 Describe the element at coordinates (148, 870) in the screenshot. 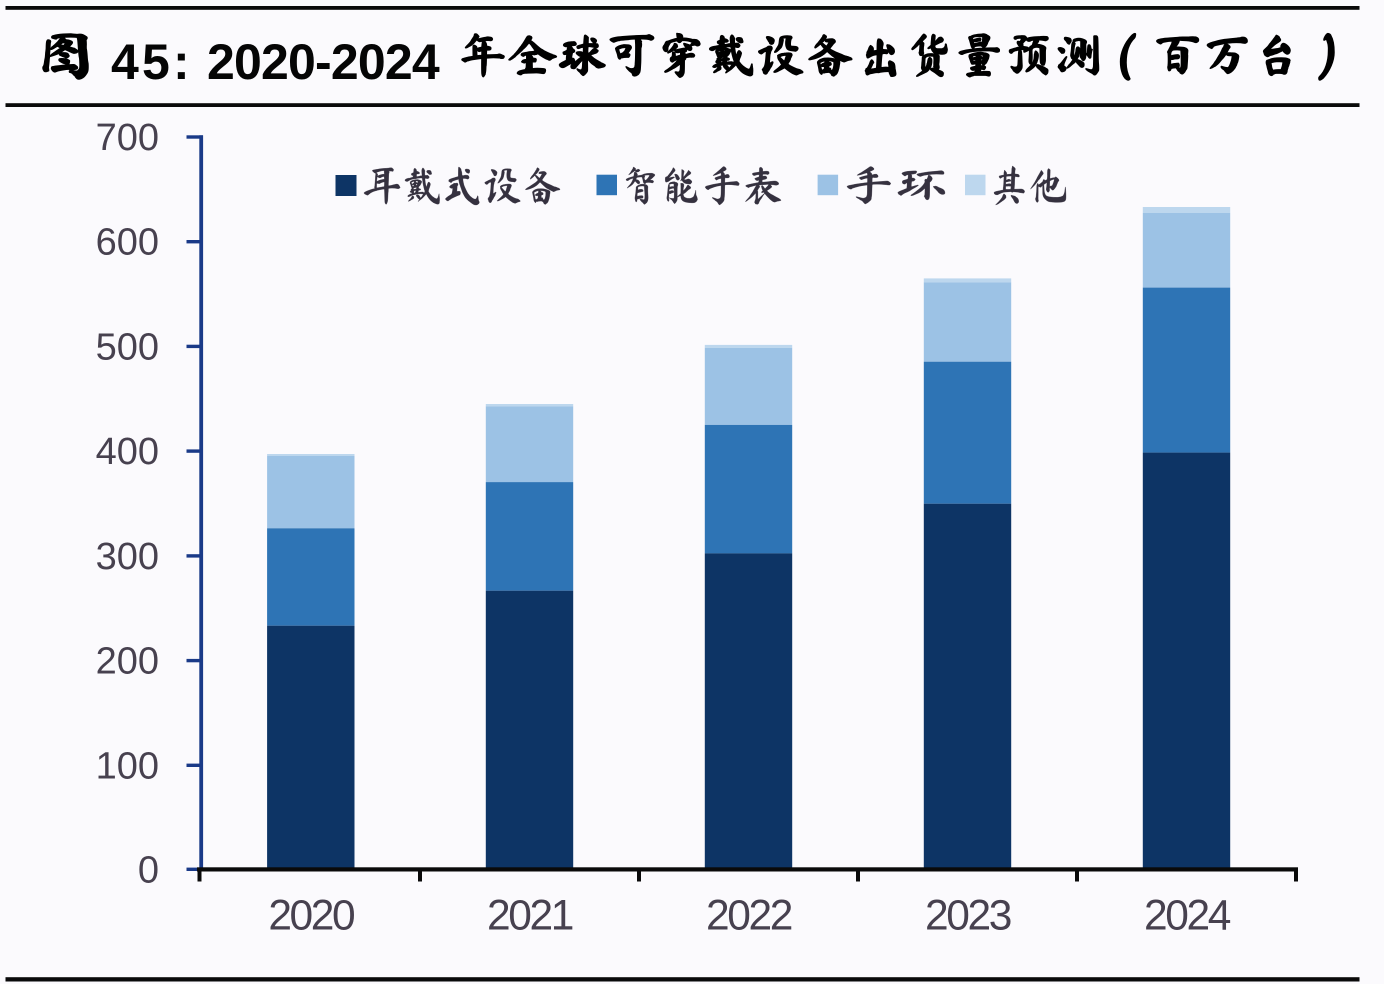

I see `svg-text: 0` at that location.